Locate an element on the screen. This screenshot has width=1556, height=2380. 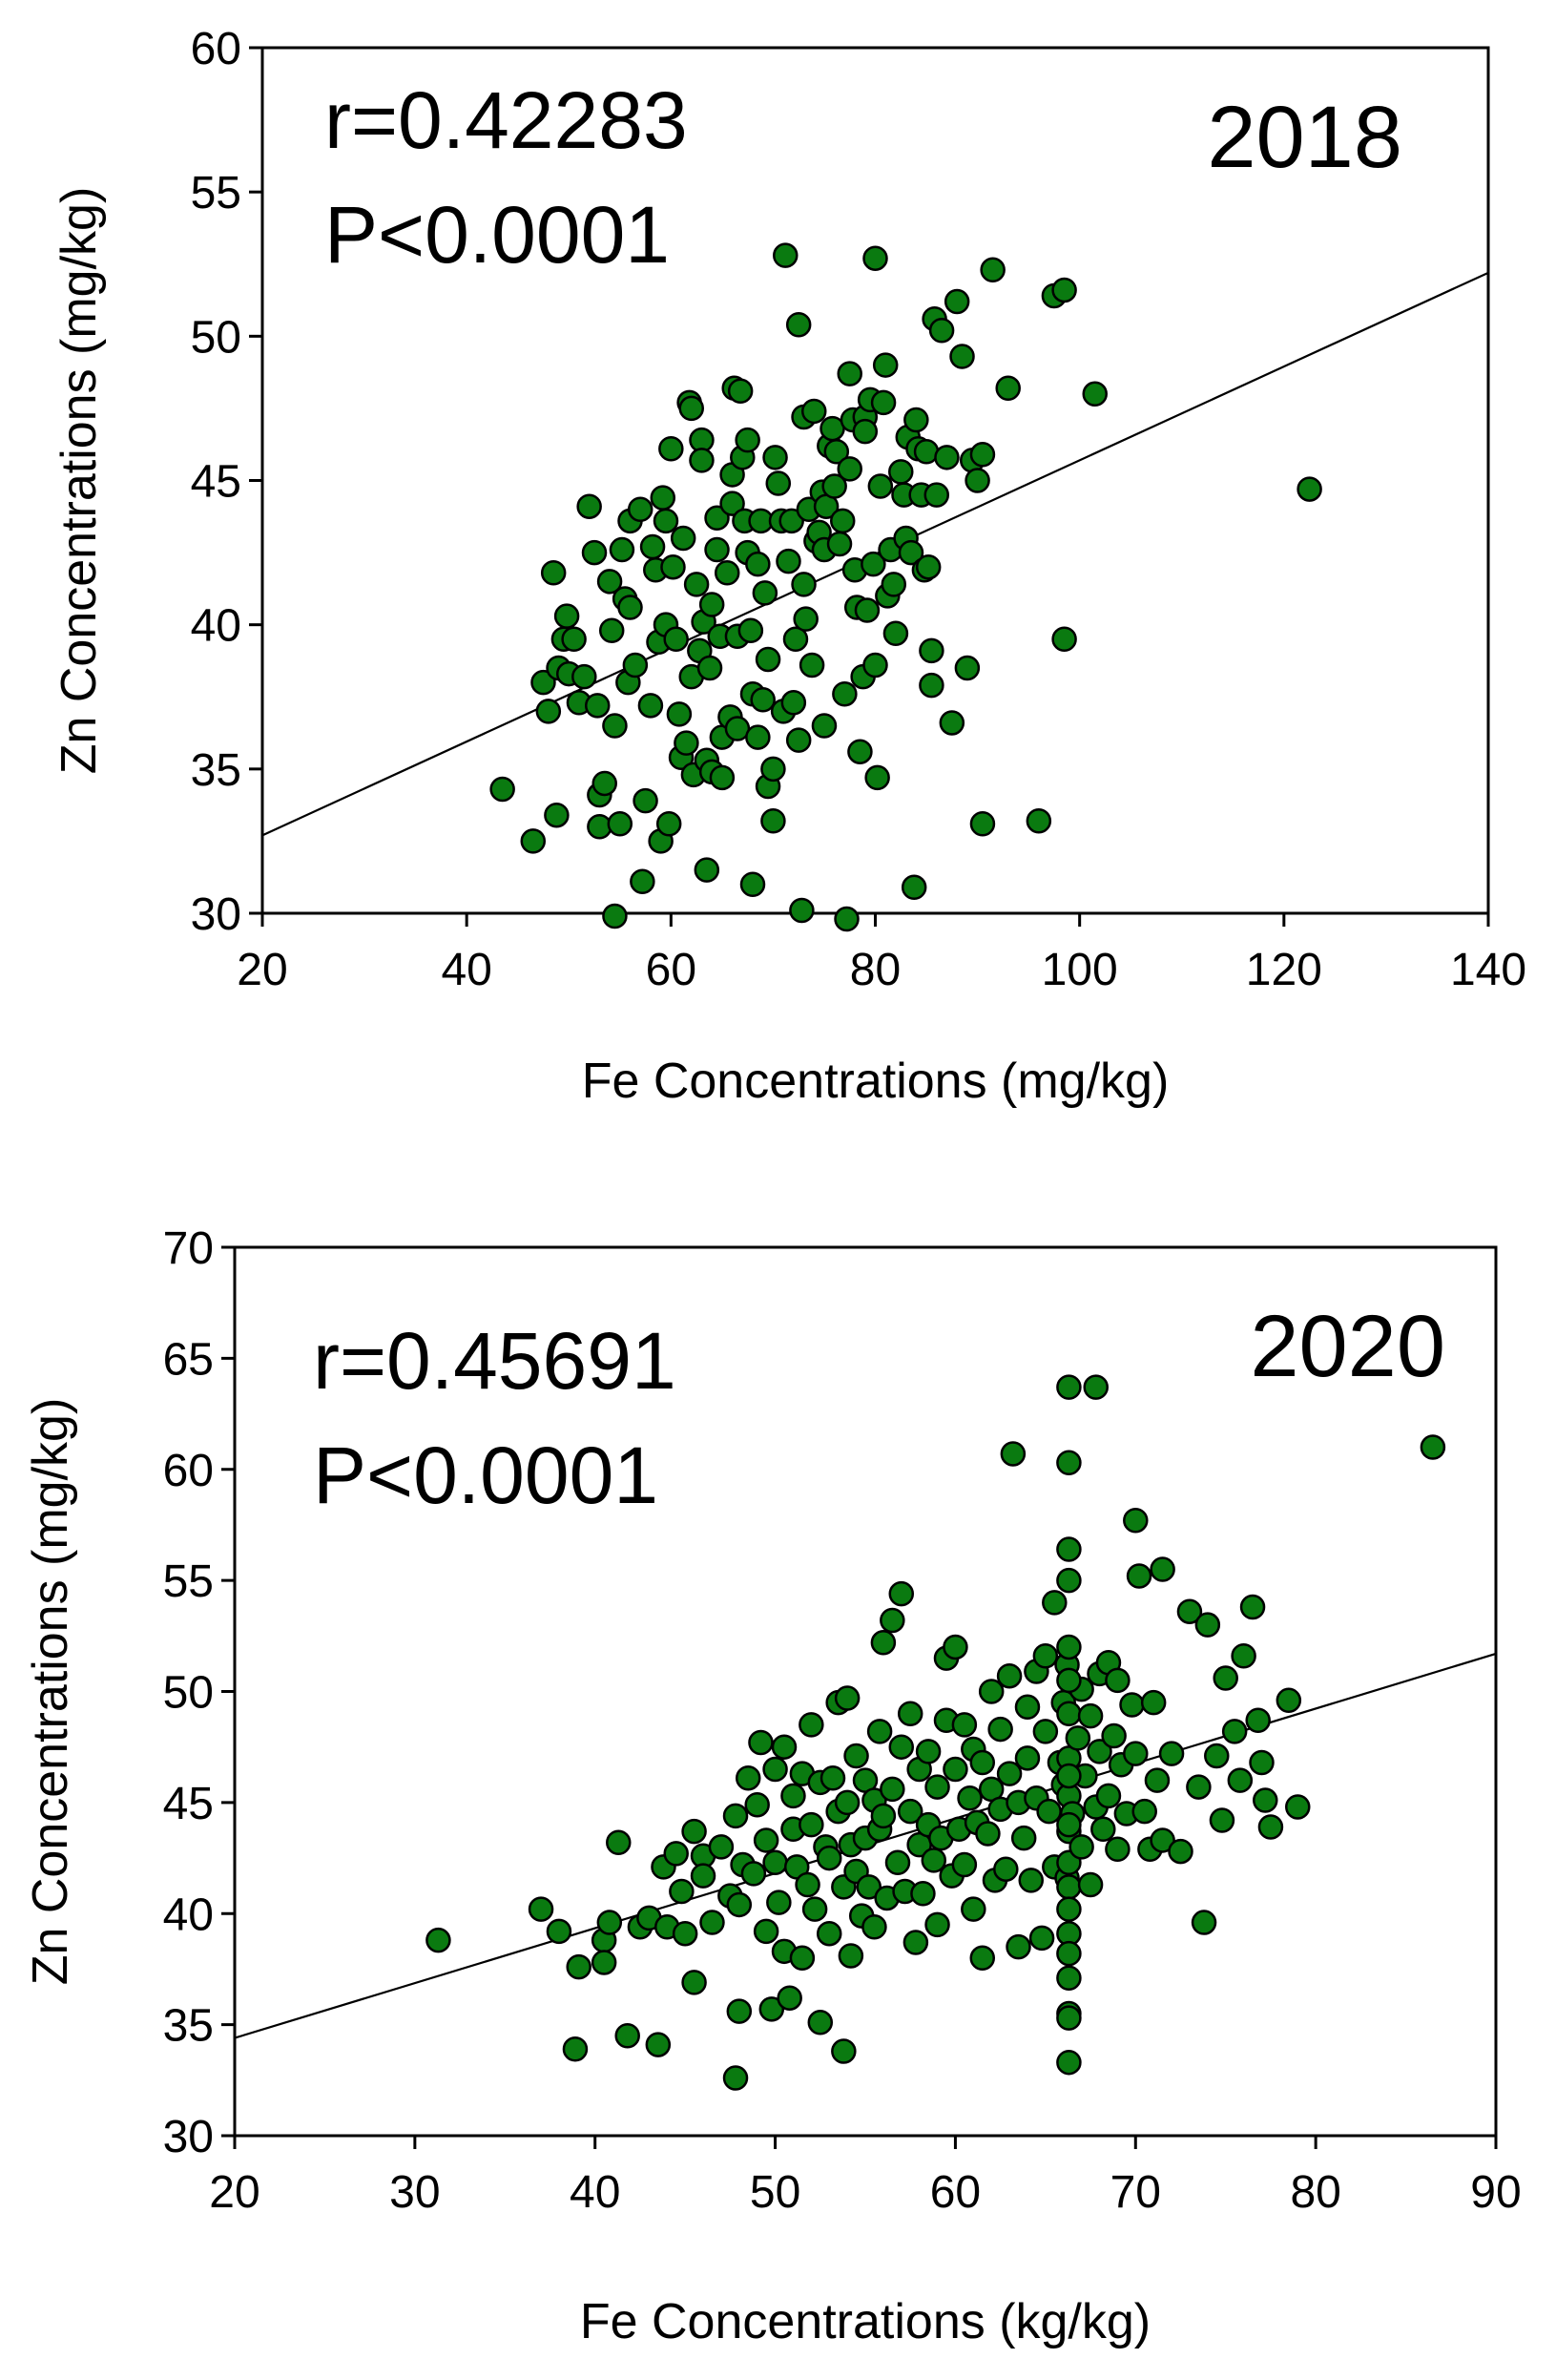
y-tick-label: 40 is located at coordinates (188, 1914).